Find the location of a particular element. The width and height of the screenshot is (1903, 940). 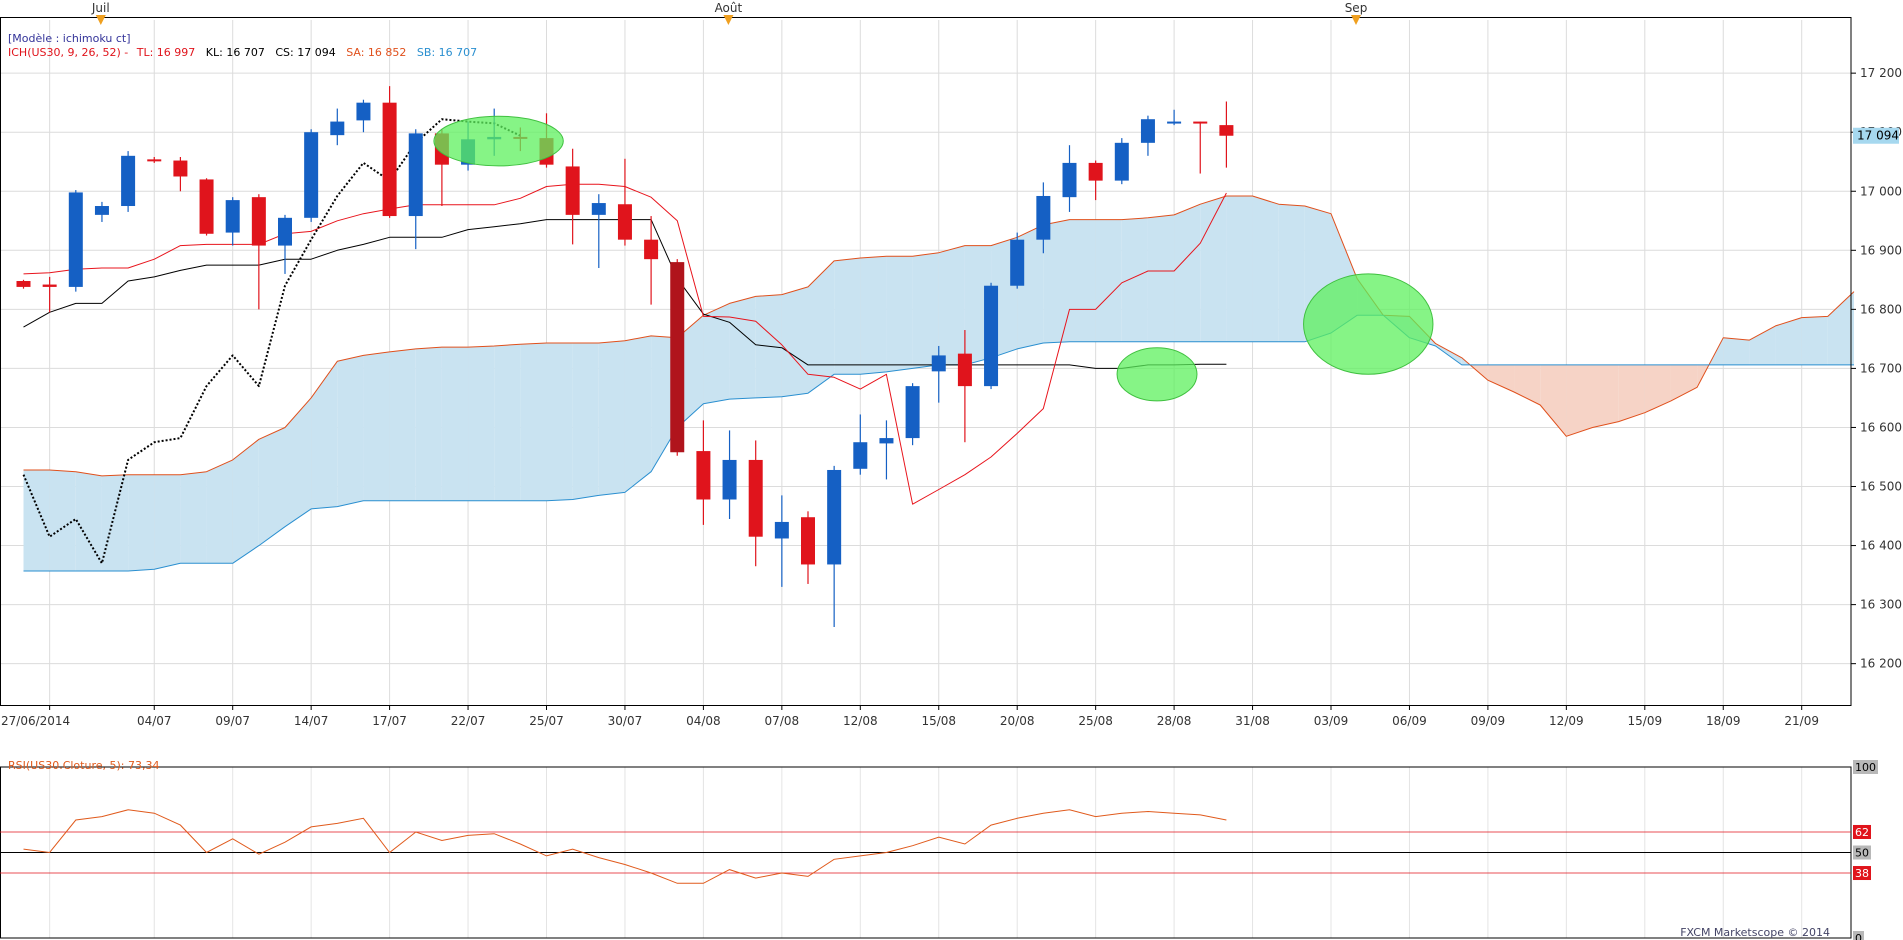

y-tick-label: 16 800 is located at coordinates (1881, 309).